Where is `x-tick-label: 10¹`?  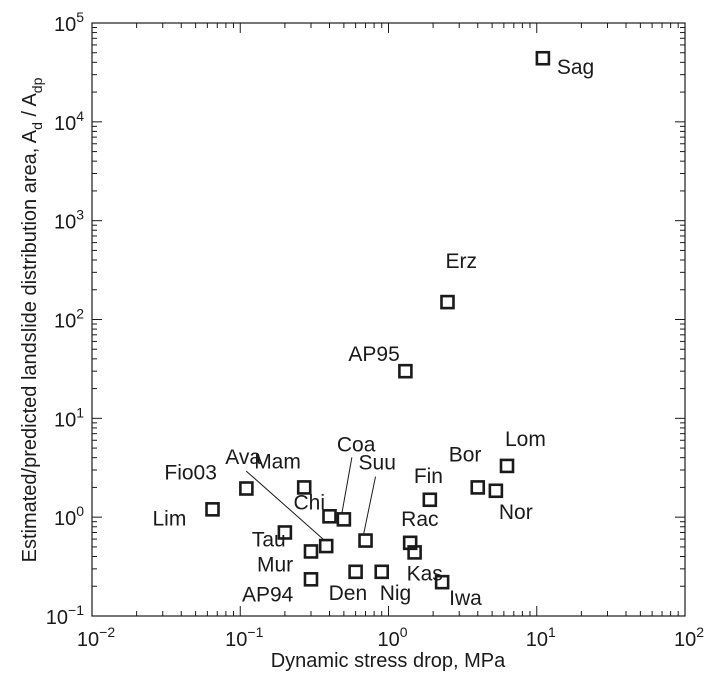
x-tick-label: 10¹ is located at coordinates (541, 637).